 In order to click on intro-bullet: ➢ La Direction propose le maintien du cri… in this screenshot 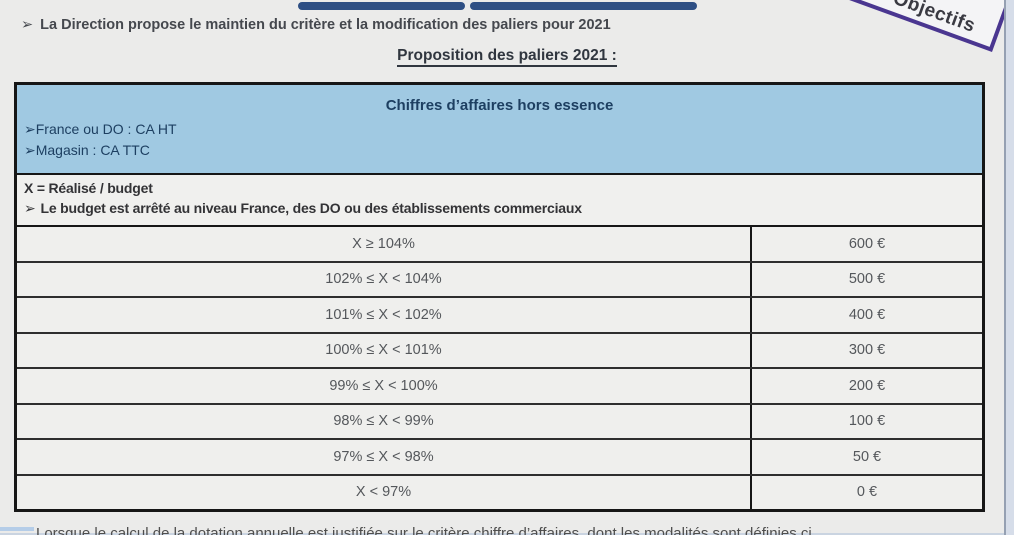, I will do `click(501, 25)`.